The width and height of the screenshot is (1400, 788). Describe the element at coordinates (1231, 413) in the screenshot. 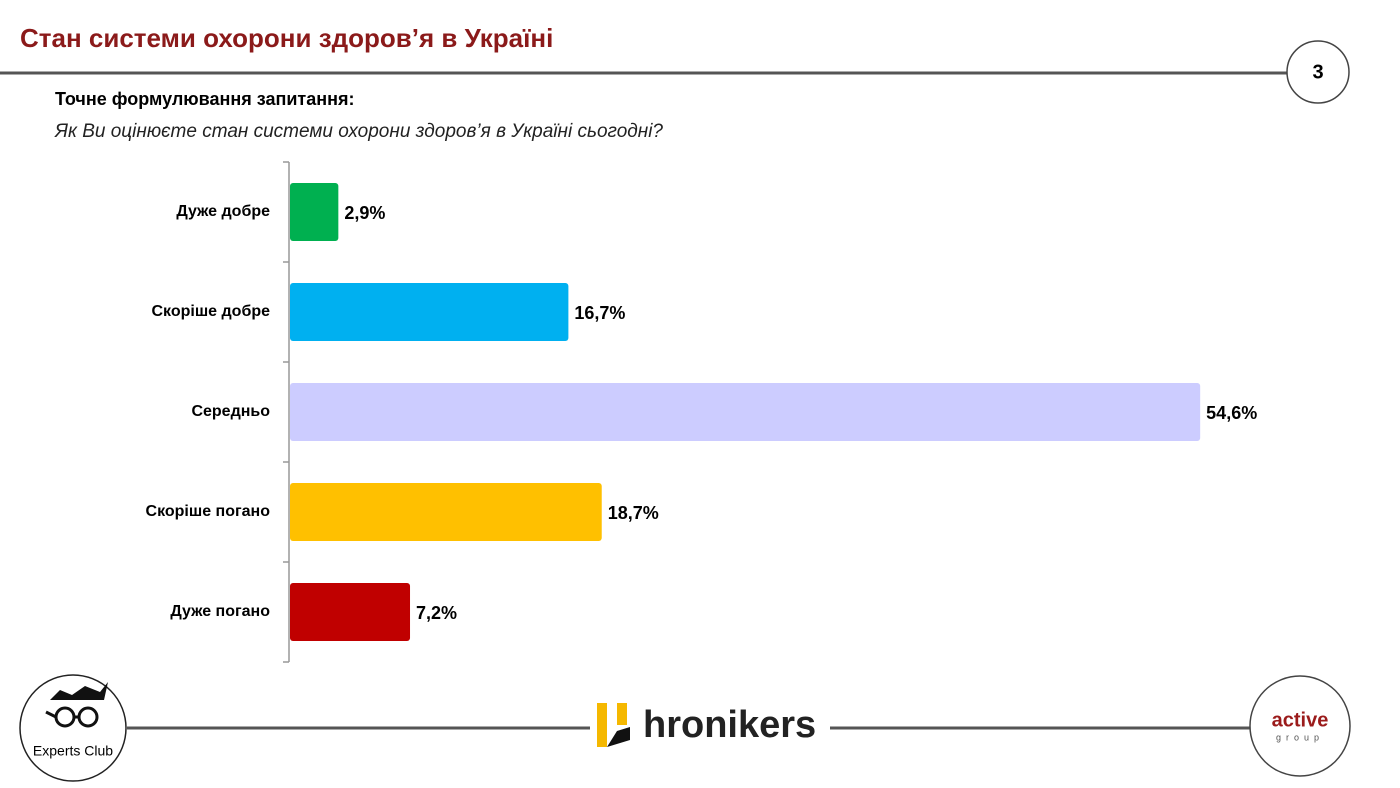

I see `value-label: 54,6%` at that location.